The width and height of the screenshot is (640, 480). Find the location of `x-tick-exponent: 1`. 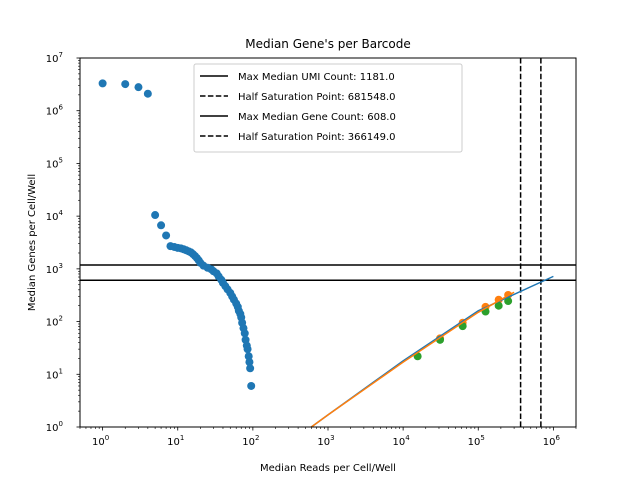

x-tick-exponent: 1 is located at coordinates (182, 438).